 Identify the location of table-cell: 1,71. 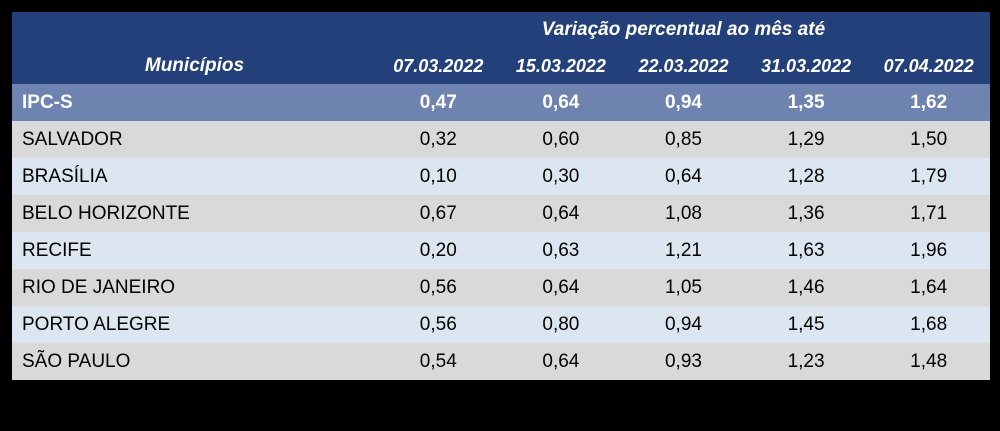
(929, 213).